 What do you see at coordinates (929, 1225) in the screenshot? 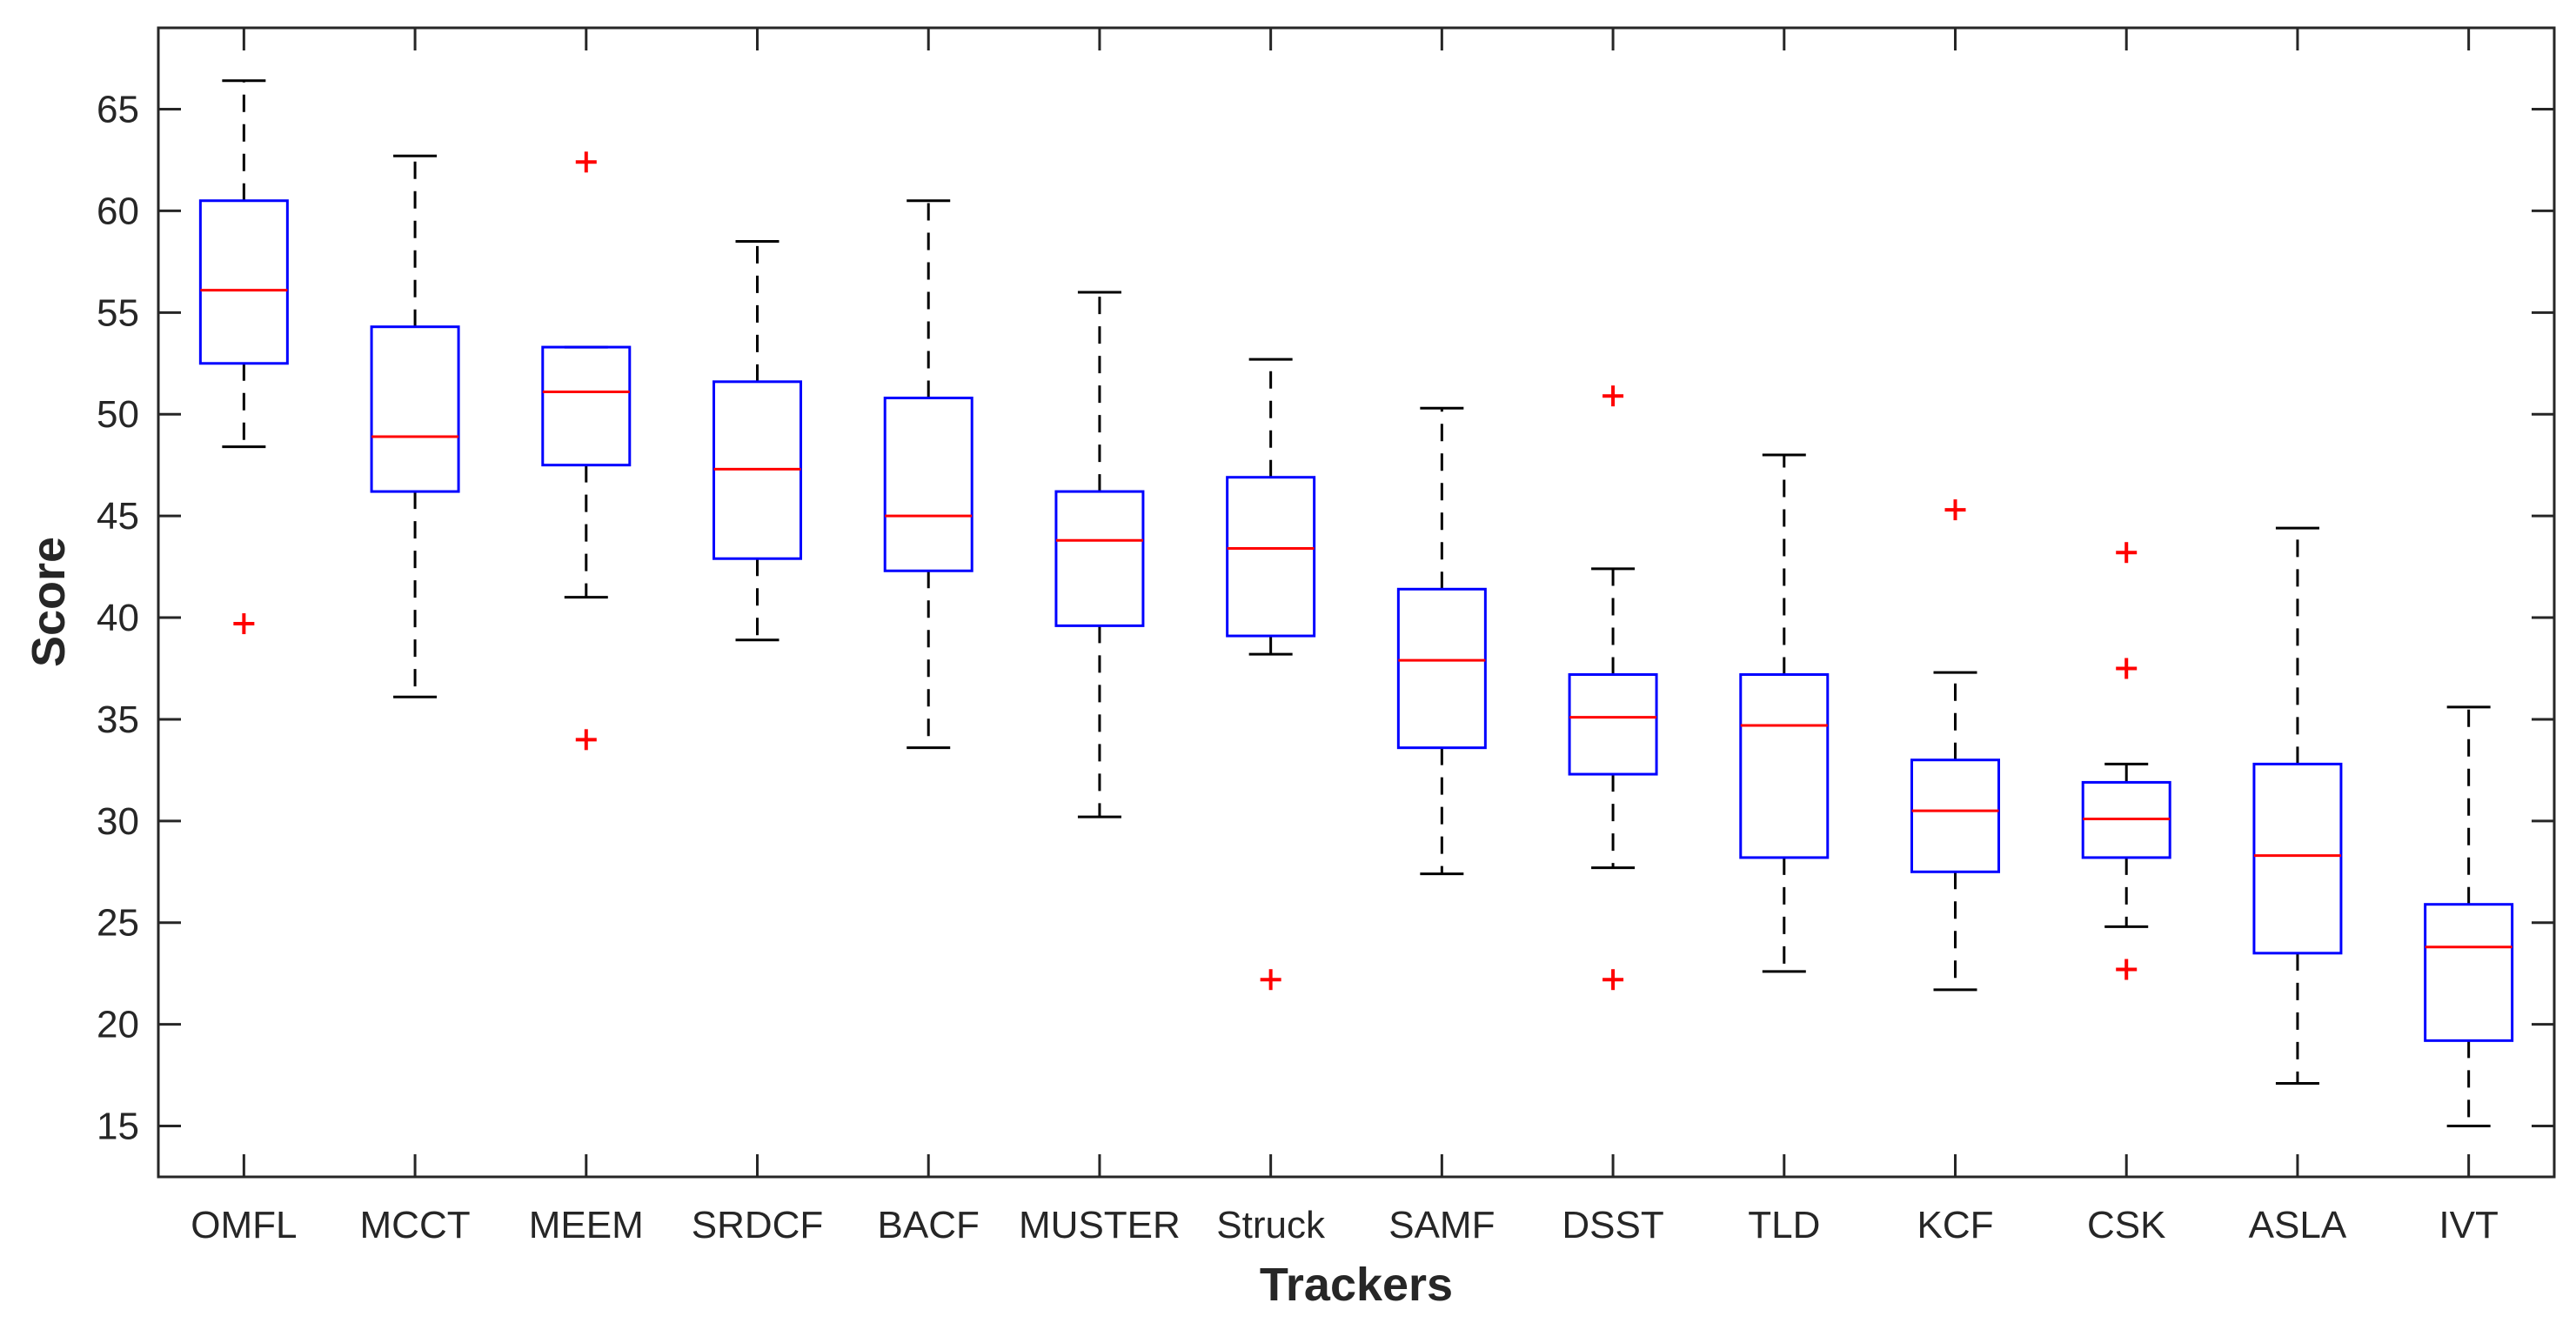
I see `x-tick-label: BACF` at bounding box center [929, 1225].